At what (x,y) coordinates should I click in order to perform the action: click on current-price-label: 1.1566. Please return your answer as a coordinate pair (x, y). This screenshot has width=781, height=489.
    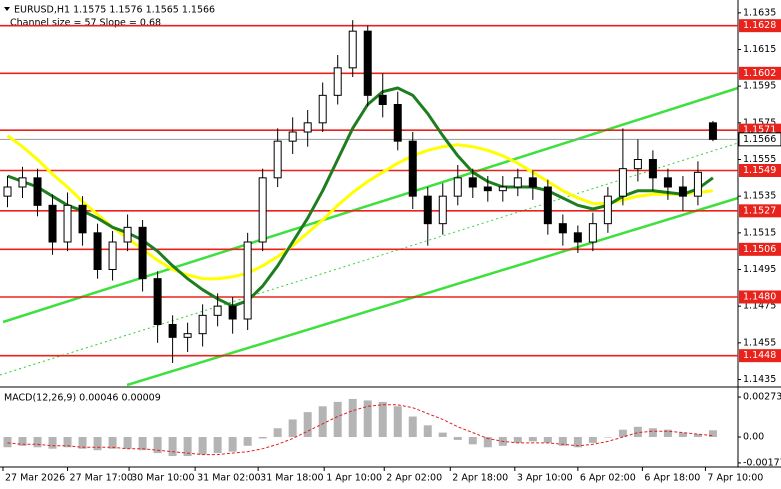
    Looking at the image, I should click on (759, 139).